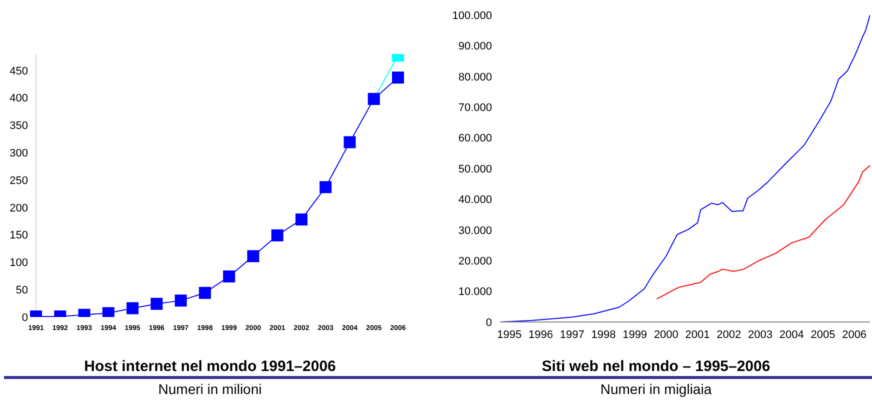  What do you see at coordinates (656, 389) in the screenshot?
I see `text: Numeri in migliaia` at bounding box center [656, 389].